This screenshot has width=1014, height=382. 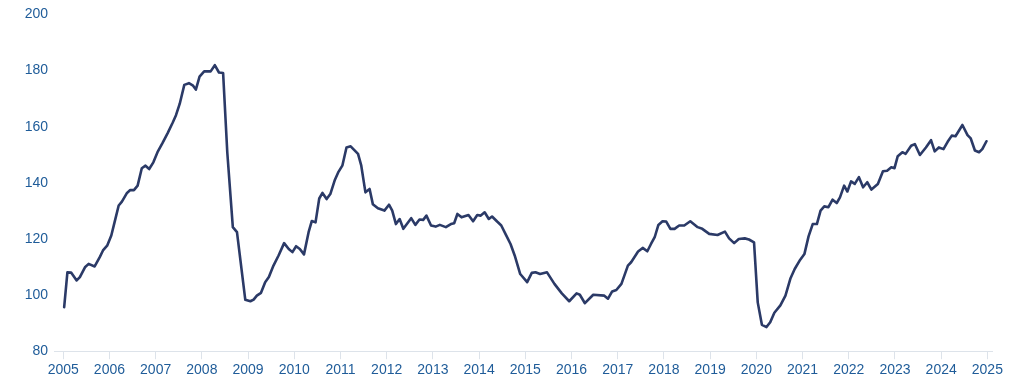 I want to click on x-tick-label: 2011, so click(x=340, y=369).